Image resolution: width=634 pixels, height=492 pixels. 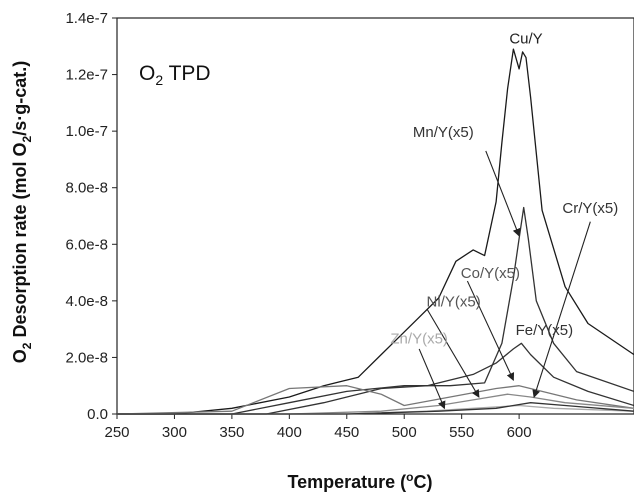 I want to click on x-tick-label: 350, so click(x=231, y=432).